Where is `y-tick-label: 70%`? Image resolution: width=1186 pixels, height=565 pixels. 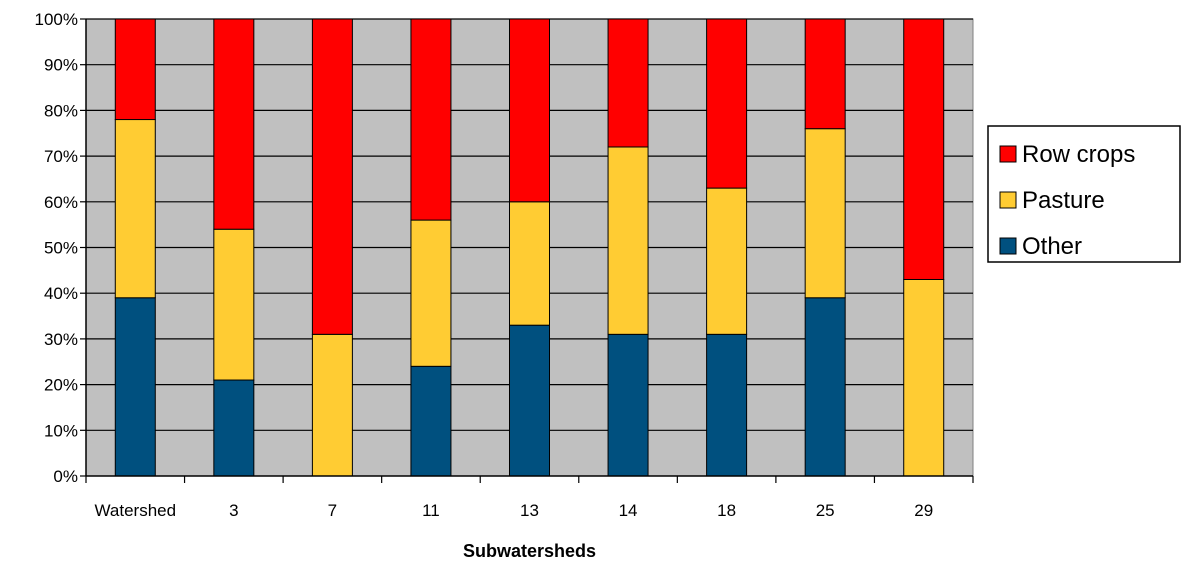
y-tick-label: 70% is located at coordinates (61, 156).